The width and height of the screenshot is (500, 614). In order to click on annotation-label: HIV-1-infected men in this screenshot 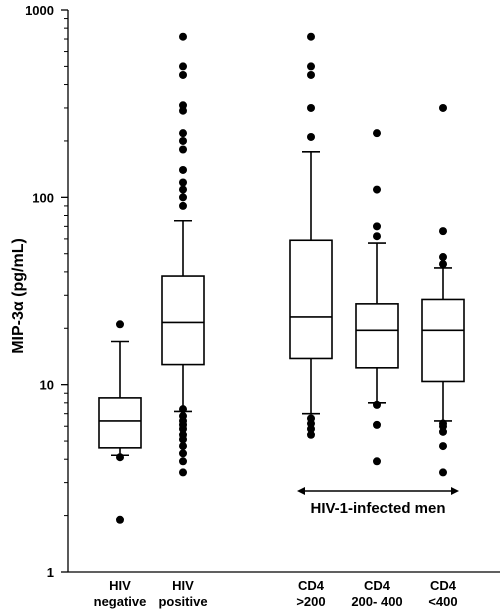, I will do `click(377, 508)`.